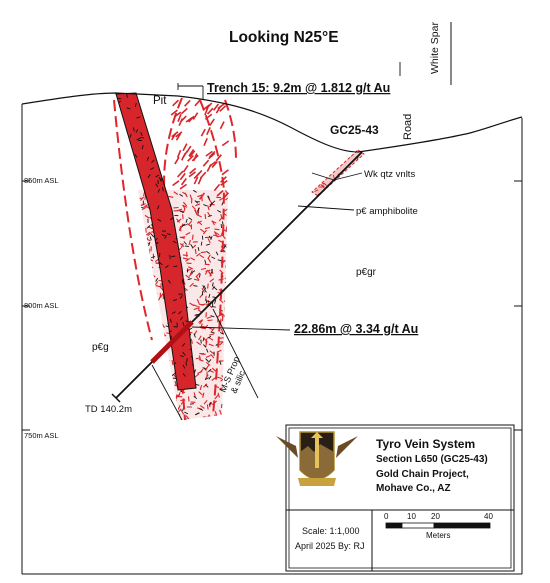 Image resolution: width=550 pixels, height=583 pixels. Describe the element at coordinates (41, 305) in the screenshot. I see `elevation-800: 800m ASL` at that location.